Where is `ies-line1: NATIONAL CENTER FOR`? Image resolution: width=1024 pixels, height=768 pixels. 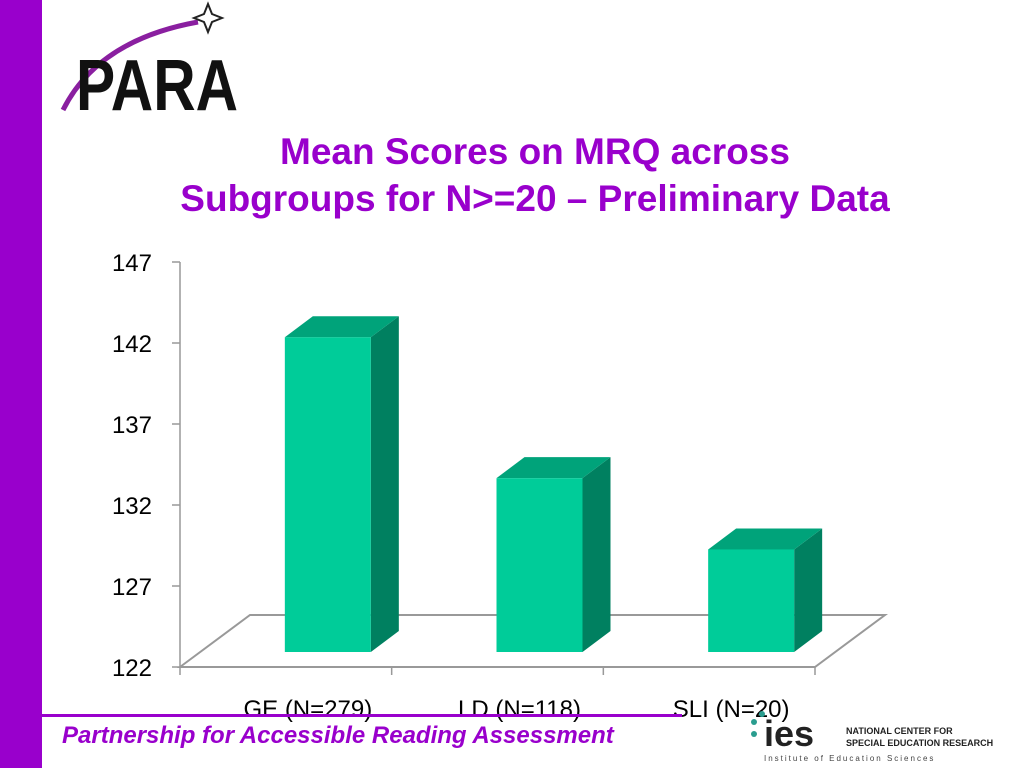 ies-line1: NATIONAL CENTER FOR is located at coordinates (899, 731).